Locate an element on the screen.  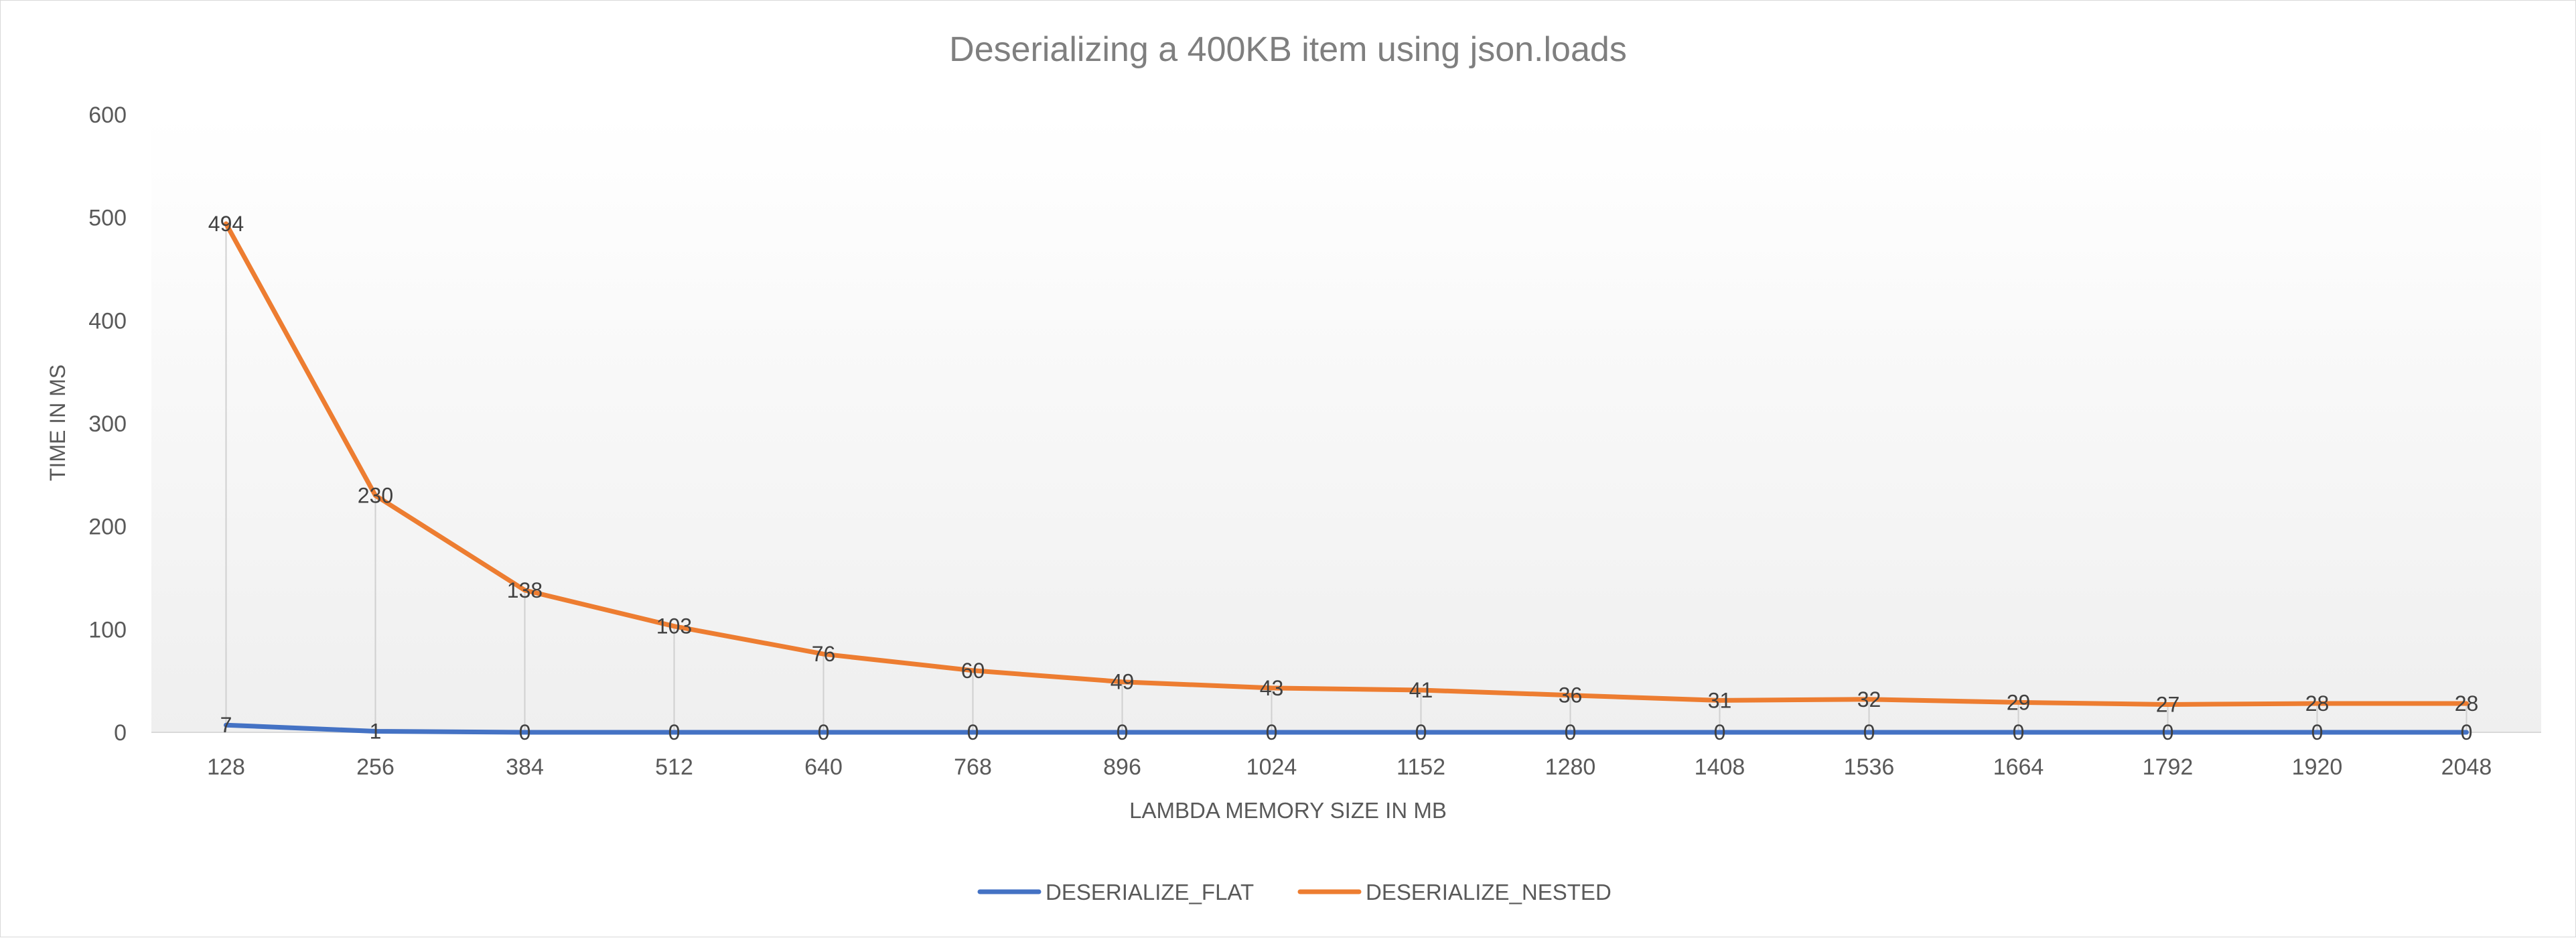
y-tick-label: 400 is located at coordinates (107, 321).